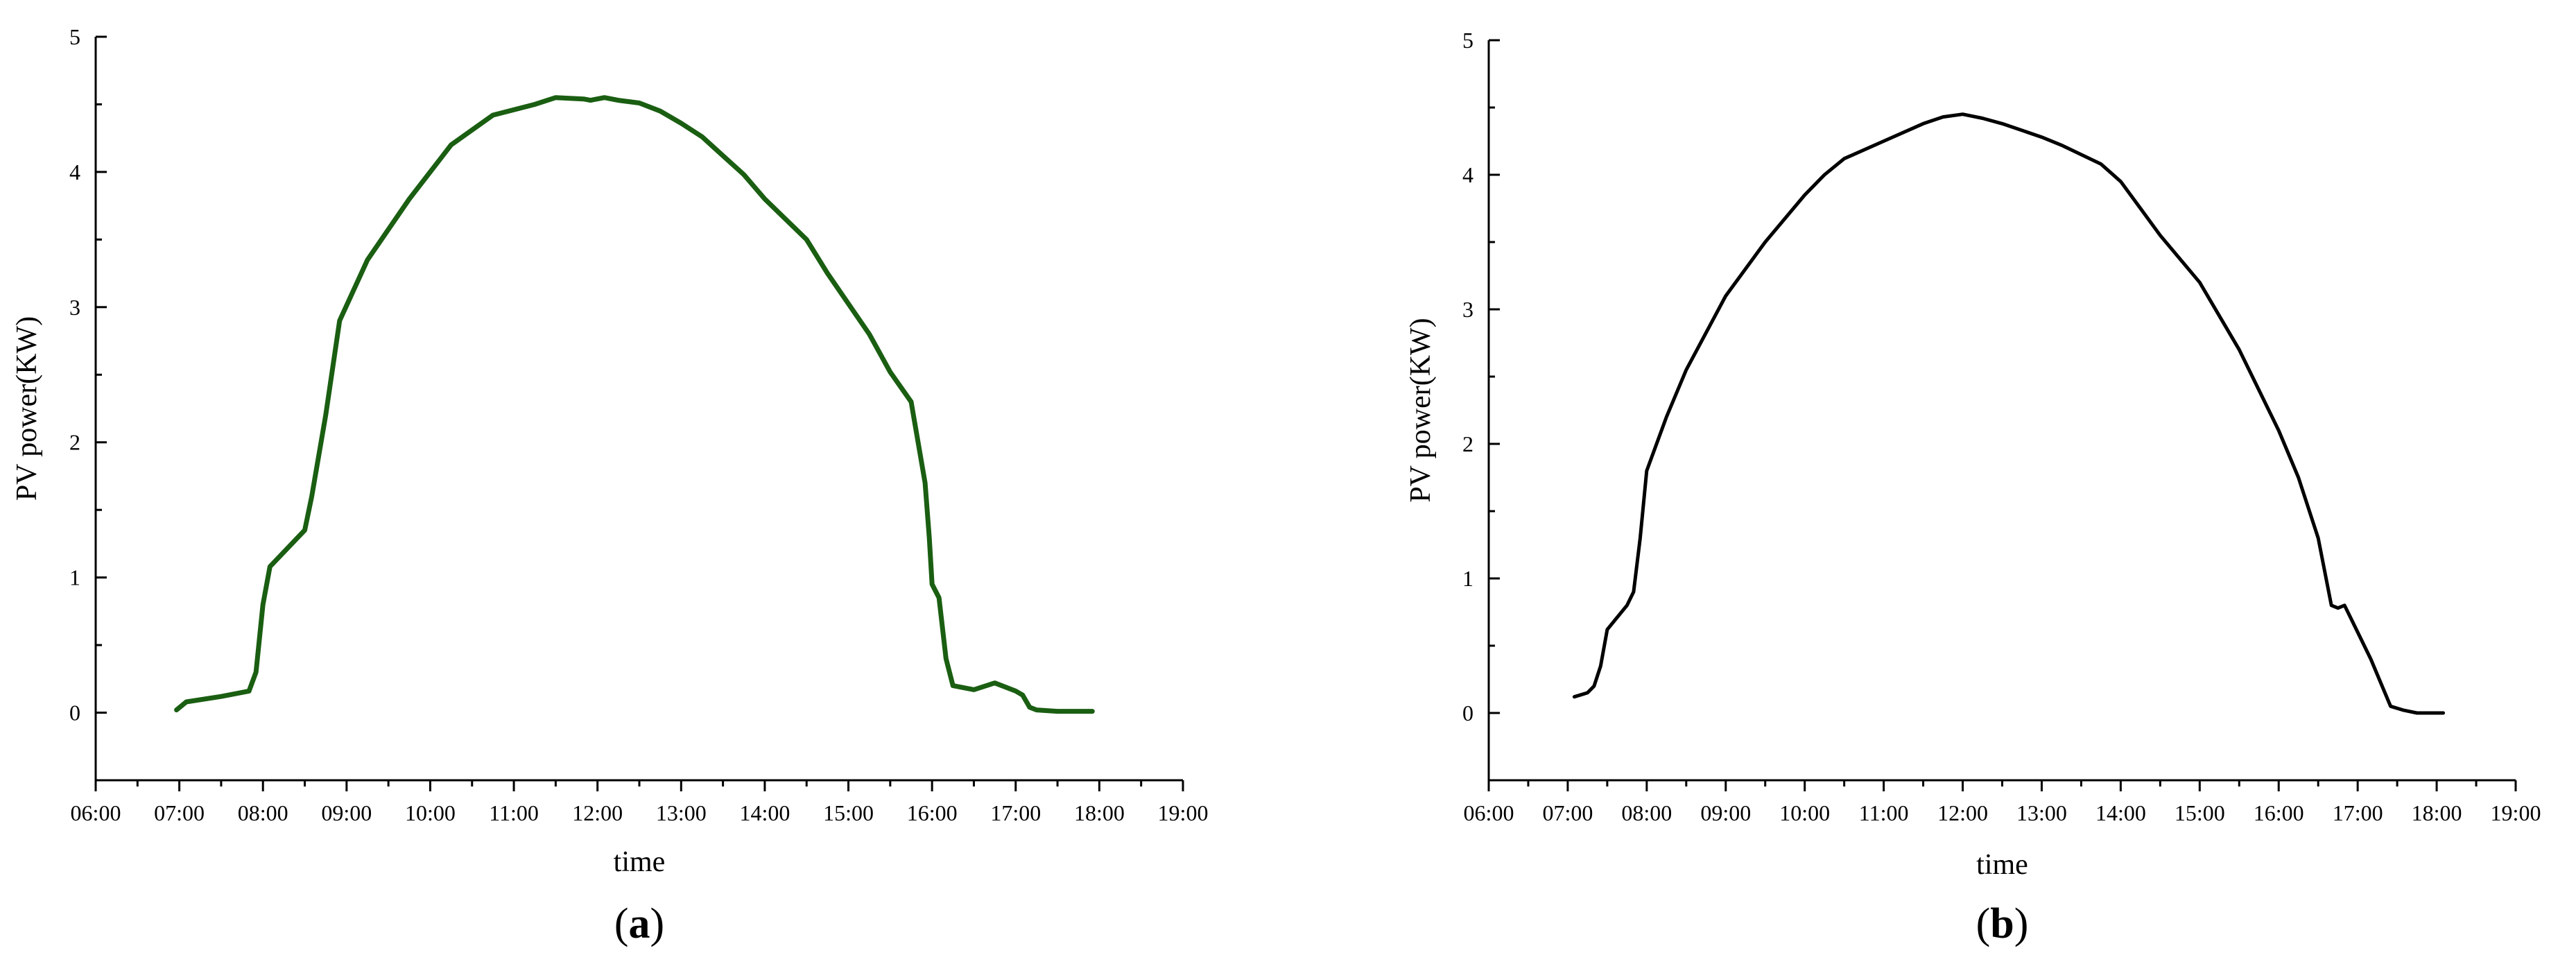 The image size is (2576, 980). I want to click on panel-label-letter: a, so click(639, 924).